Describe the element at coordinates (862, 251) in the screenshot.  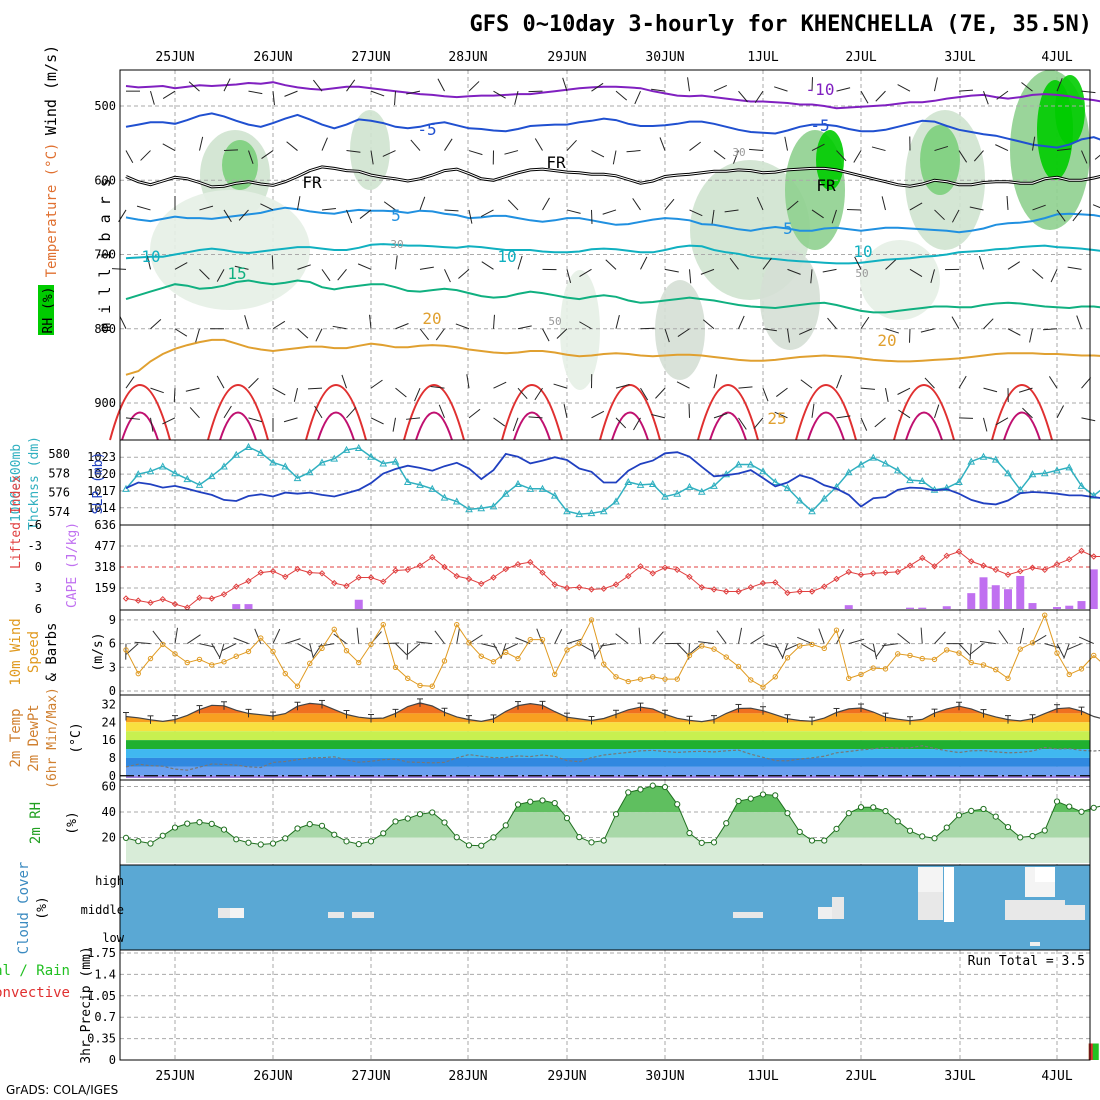
I see `isotherm-label: 10` at that location.